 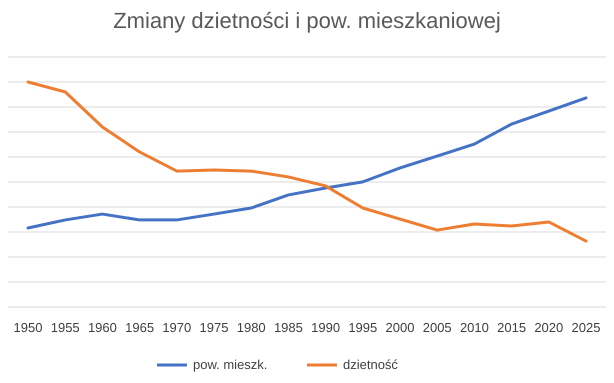 What do you see at coordinates (214, 327) in the screenshot?
I see `x-tick-label: 1975` at bounding box center [214, 327].